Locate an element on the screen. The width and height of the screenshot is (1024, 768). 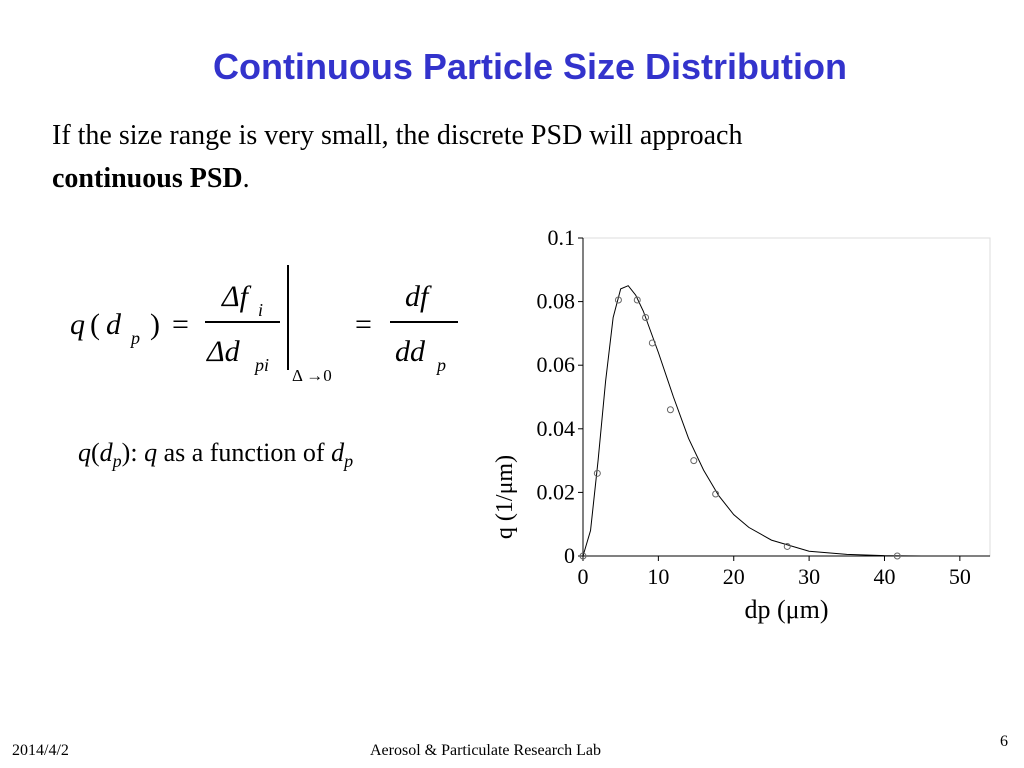
x-tick-label: 0 is located at coordinates (583, 576).